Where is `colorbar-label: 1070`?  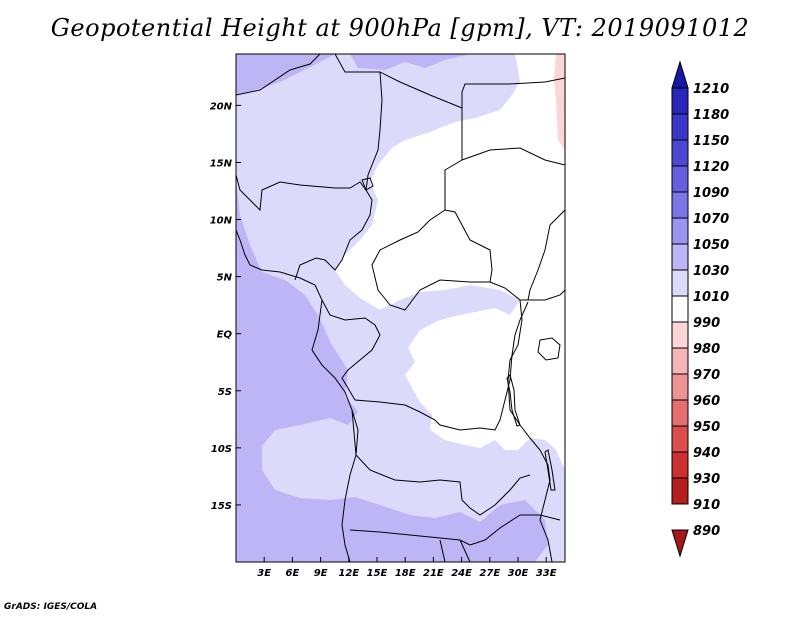
colorbar-label: 1070 is located at coordinates (711, 219).